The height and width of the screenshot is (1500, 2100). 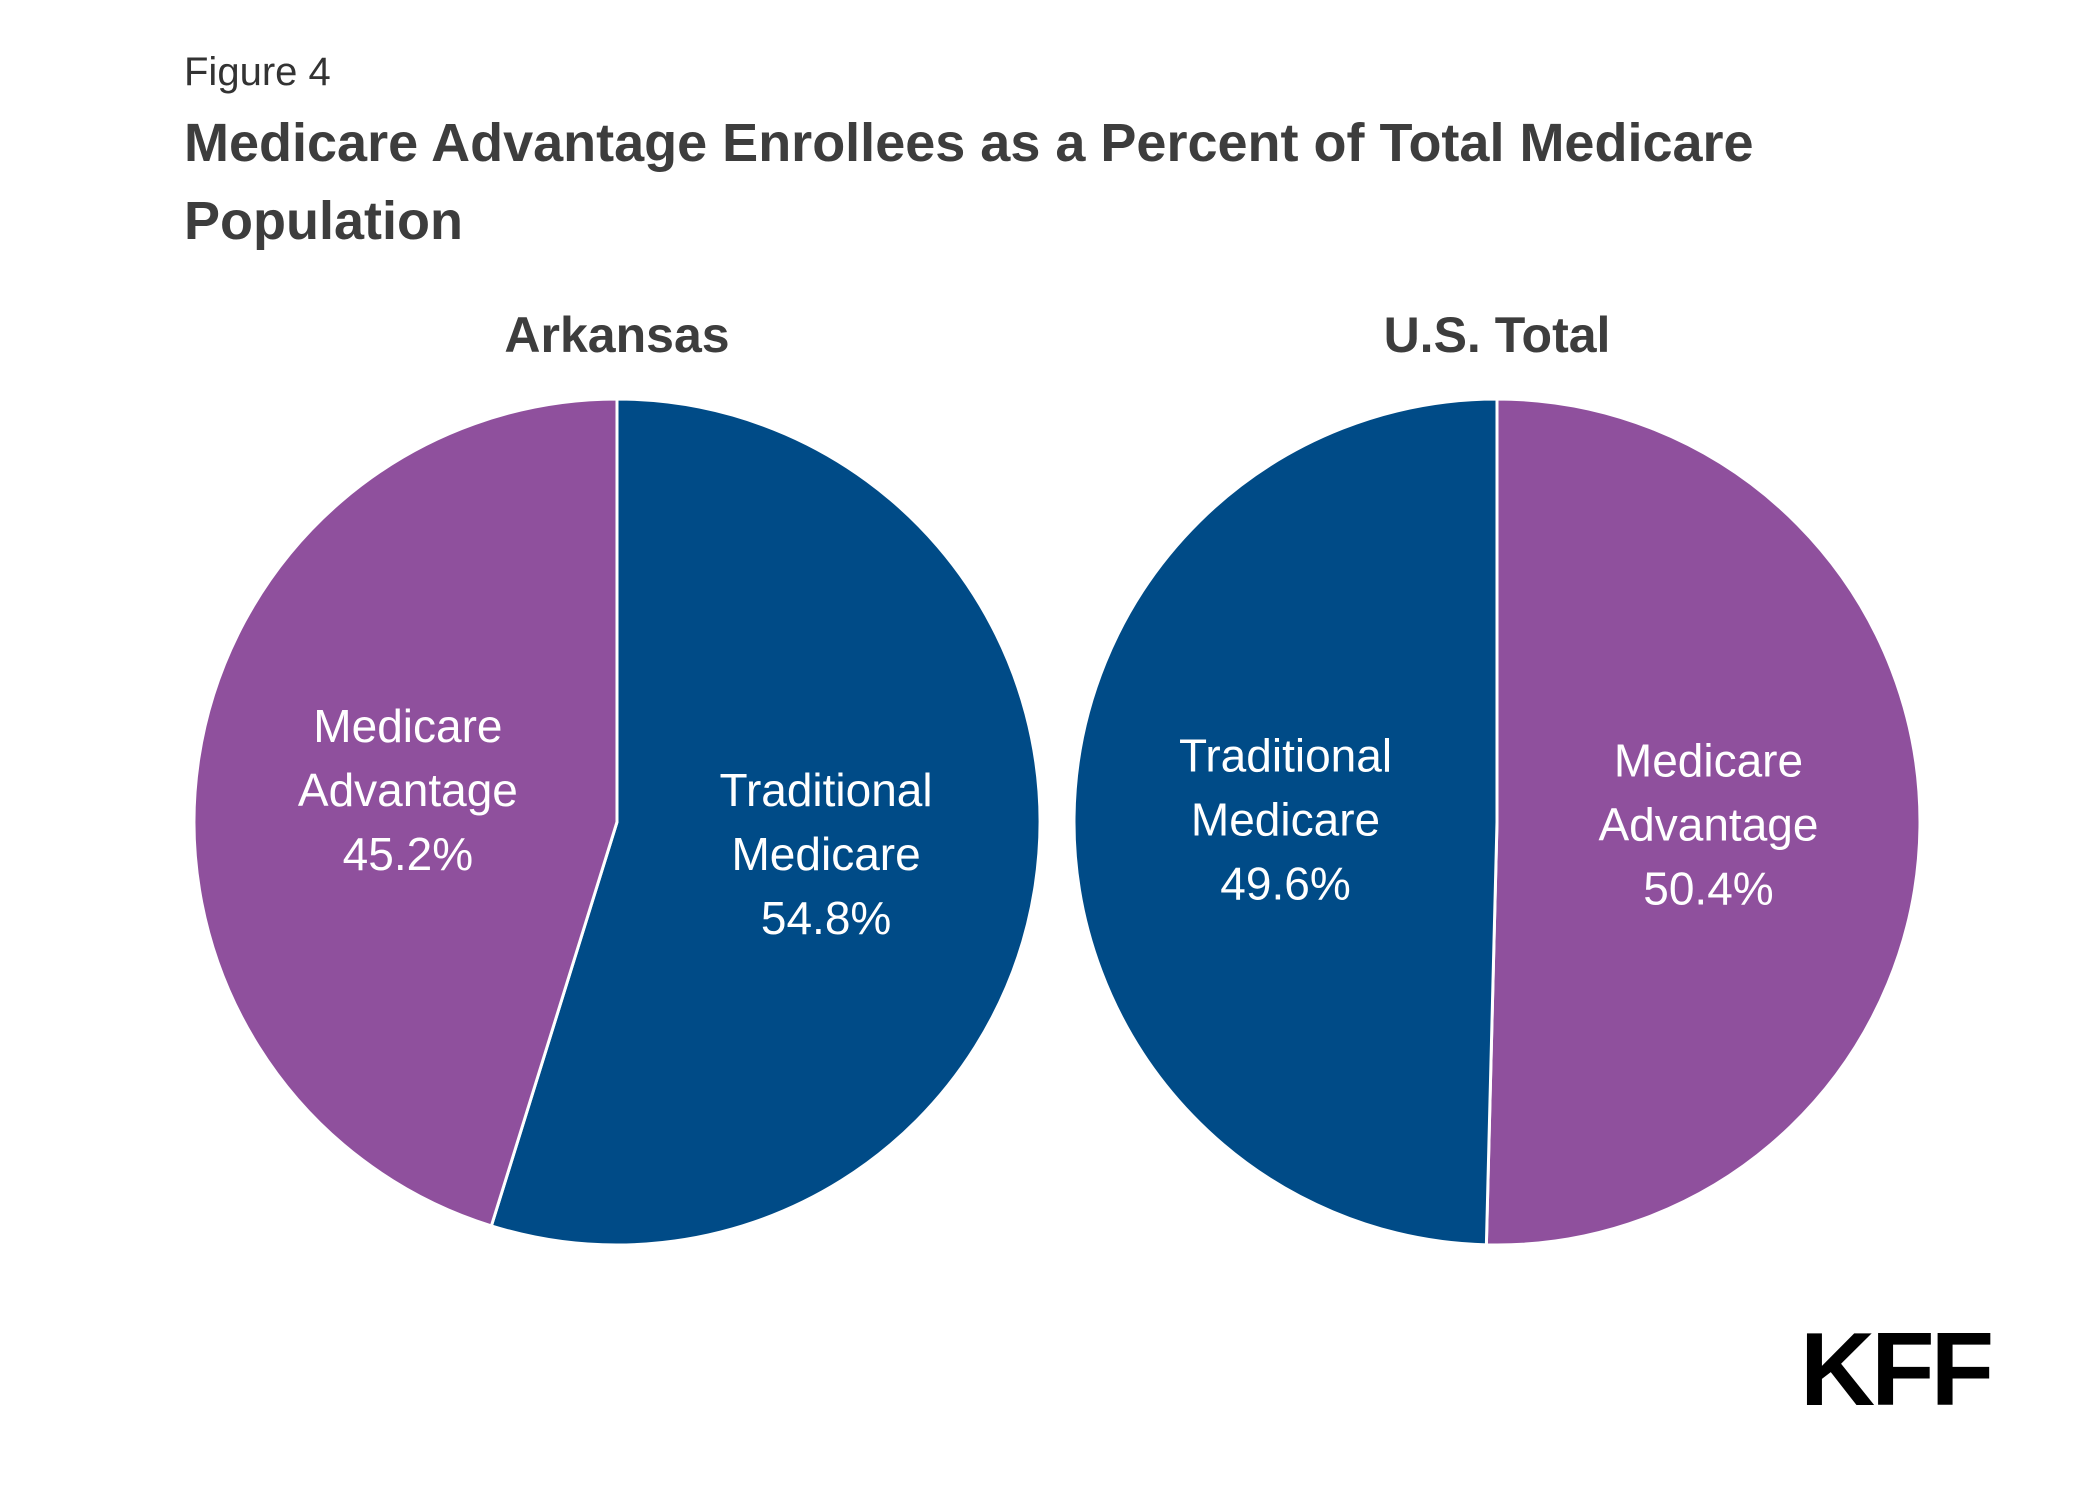 I want to click on figure-label: Figure 4, so click(x=257, y=72).